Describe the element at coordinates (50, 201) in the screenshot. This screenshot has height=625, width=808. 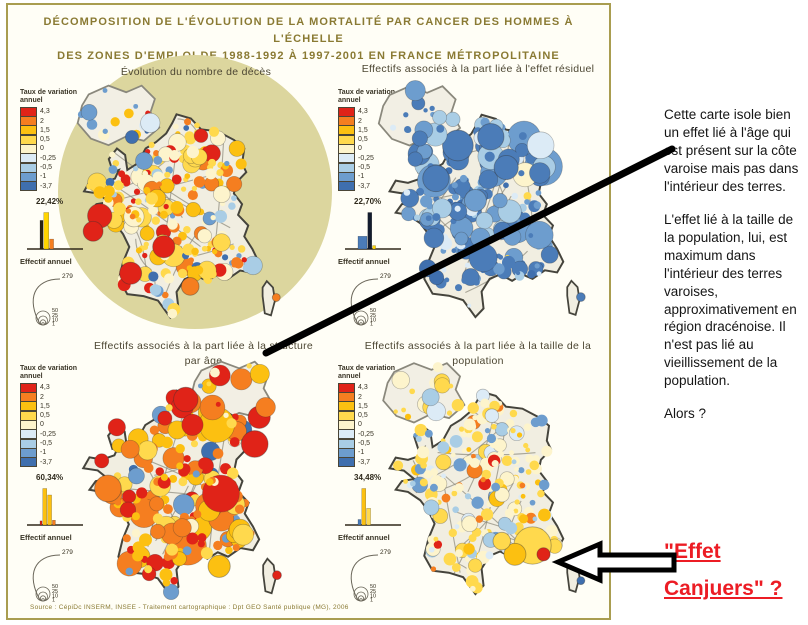
I see `variance-share: 22,42%` at that location.